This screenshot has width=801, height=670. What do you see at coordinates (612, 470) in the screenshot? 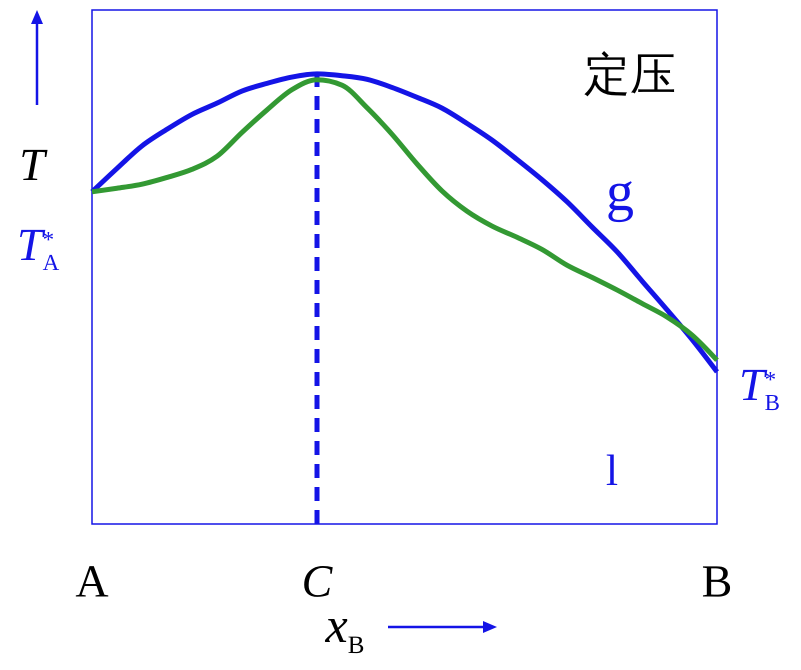
I see `annotation: l` at bounding box center [612, 470].